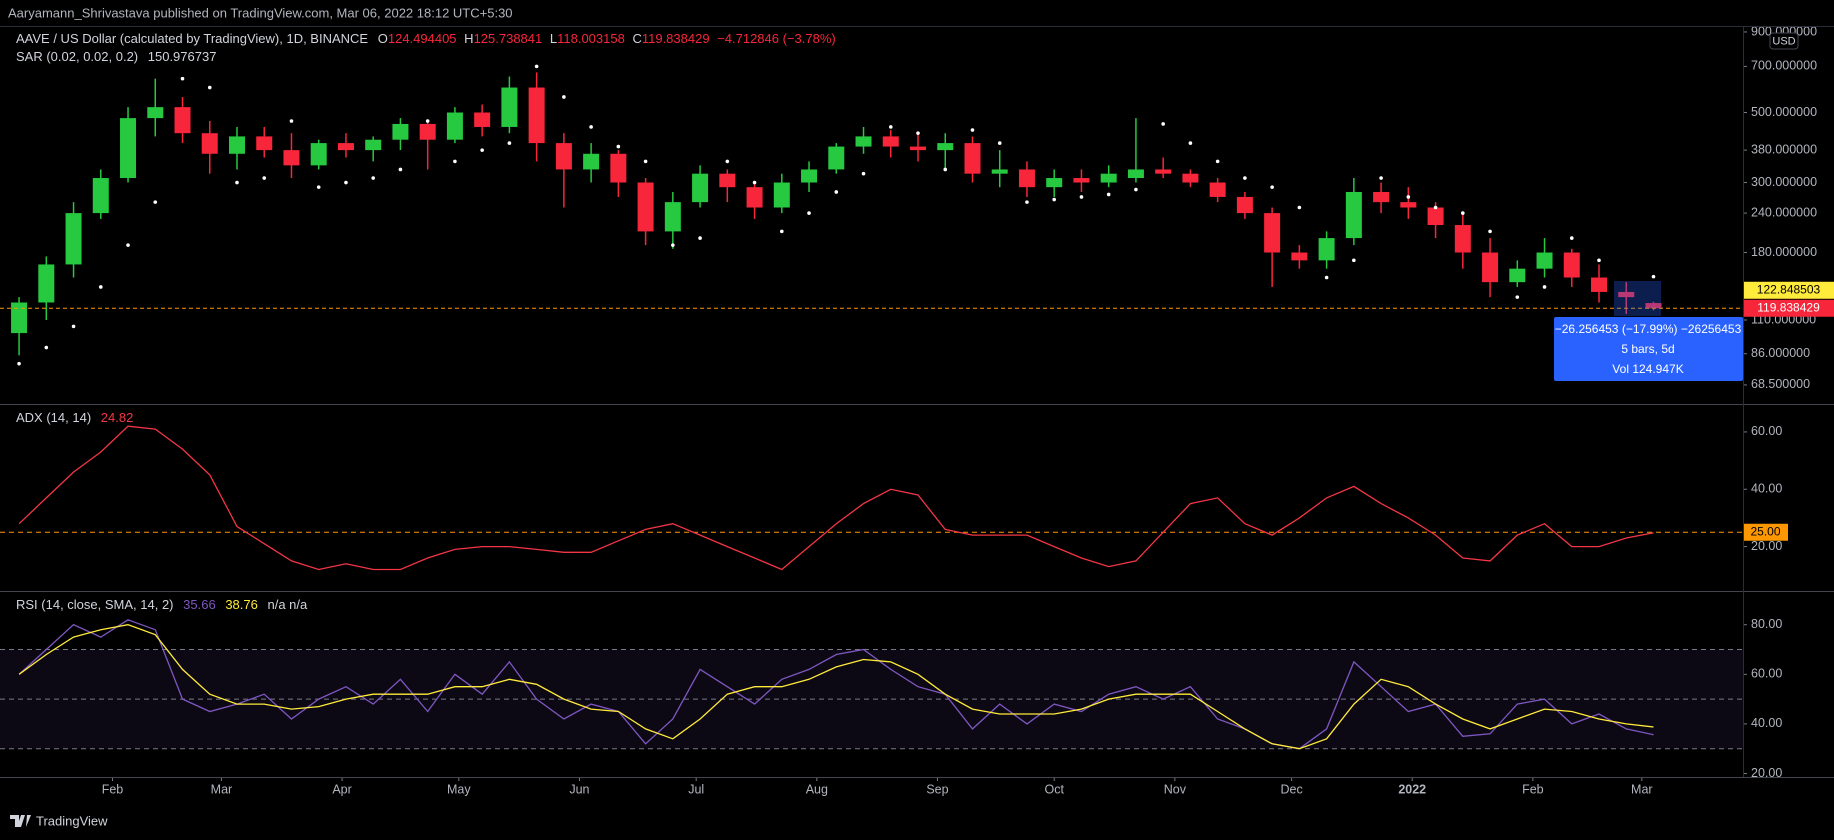 This screenshot has width=1834, height=840. Describe the element at coordinates (1784, 149) in the screenshot. I see `y-tick-label: 380.000000` at that location.